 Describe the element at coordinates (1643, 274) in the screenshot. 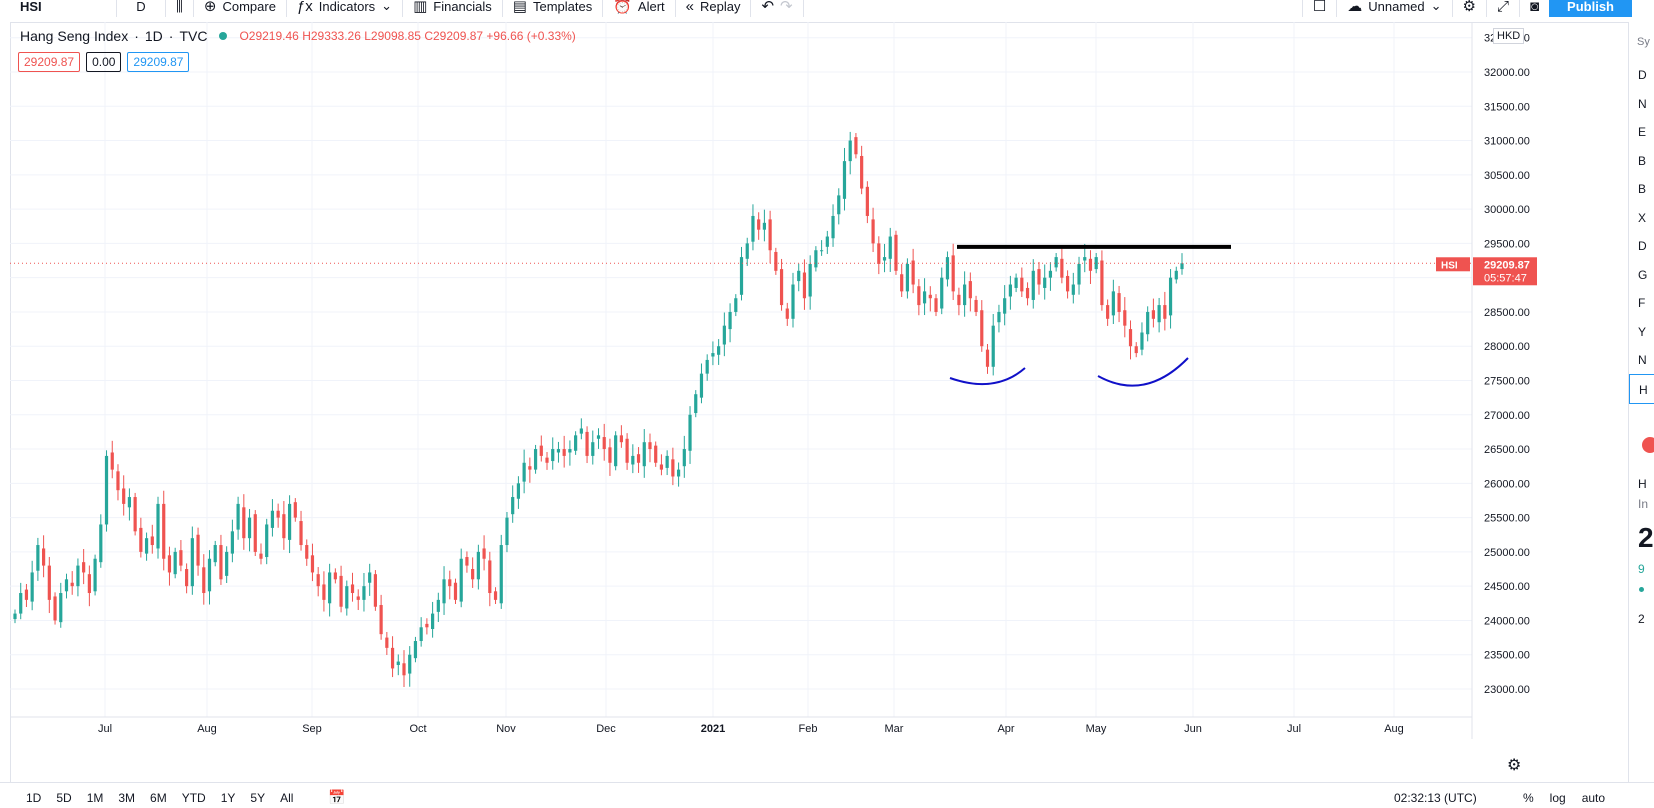

I see `watchlist-row: G` at that location.